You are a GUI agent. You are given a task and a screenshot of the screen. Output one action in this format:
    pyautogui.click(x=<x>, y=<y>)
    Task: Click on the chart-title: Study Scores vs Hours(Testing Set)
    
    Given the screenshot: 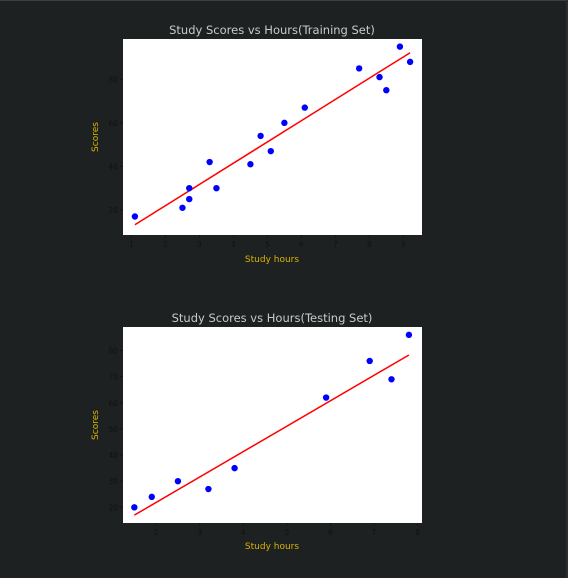 What is the action you would take?
    pyautogui.click(x=272, y=318)
    